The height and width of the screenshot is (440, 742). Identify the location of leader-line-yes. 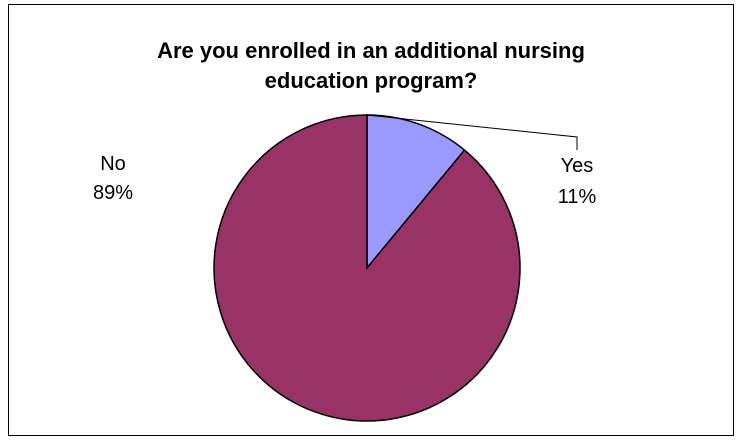
(472, 132).